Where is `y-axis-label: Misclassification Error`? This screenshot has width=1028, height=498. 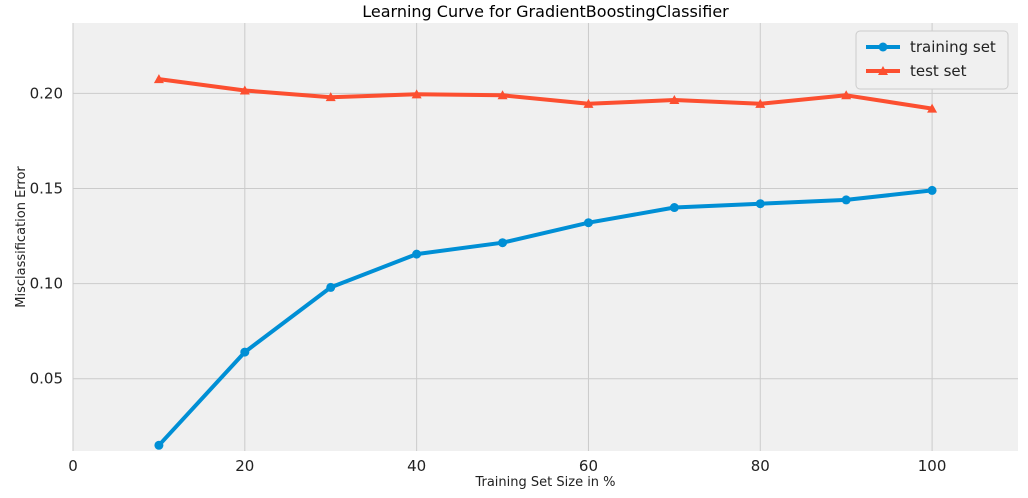
y-axis-label: Misclassification Error is located at coordinates (21, 237).